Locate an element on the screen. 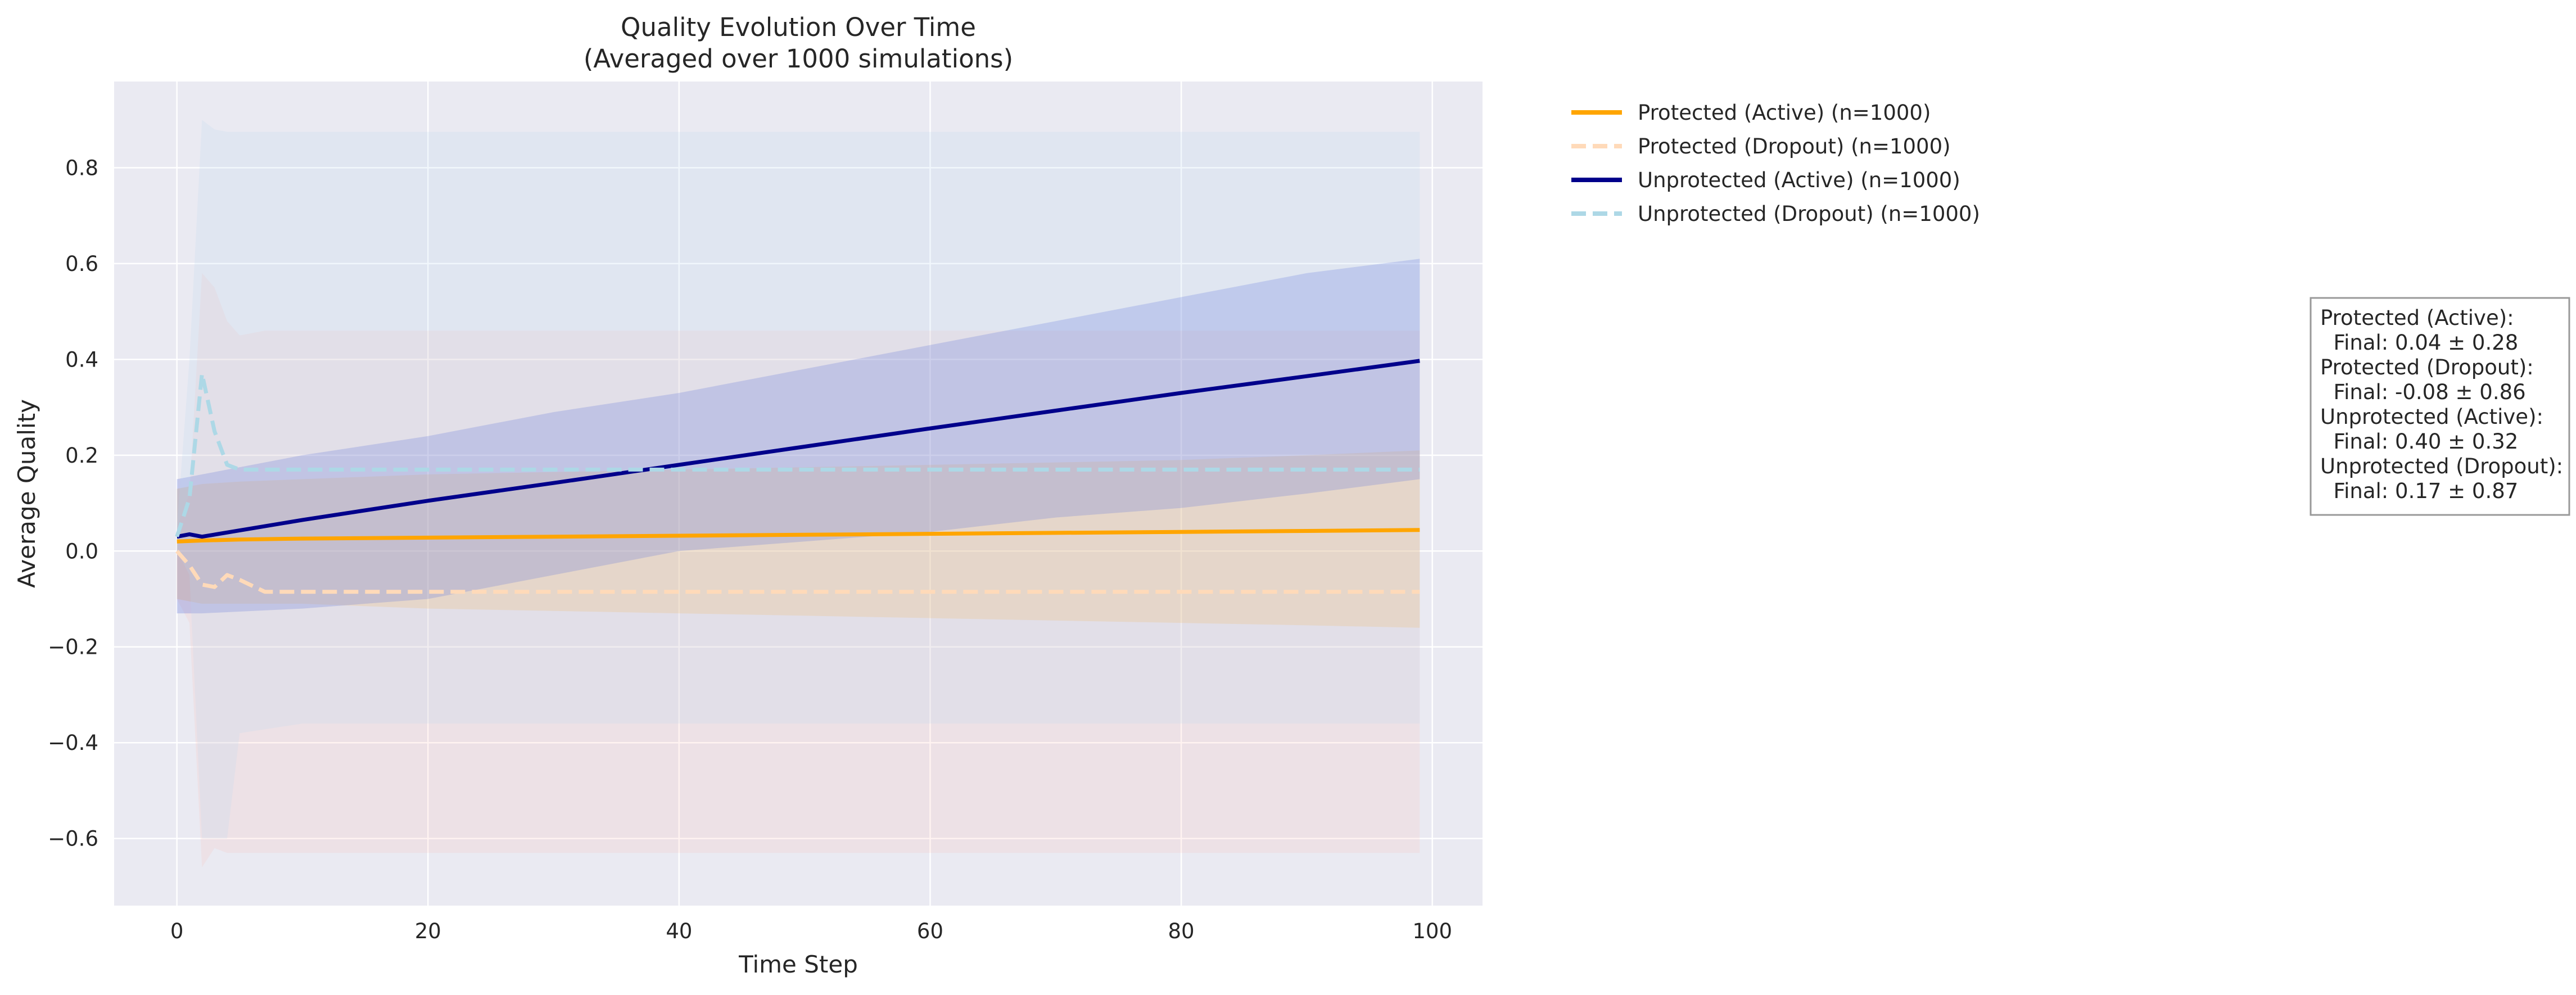 This screenshot has height=995, width=2576. x-axis-ticks: 0 20 40 60 80 100 is located at coordinates (811, 931).